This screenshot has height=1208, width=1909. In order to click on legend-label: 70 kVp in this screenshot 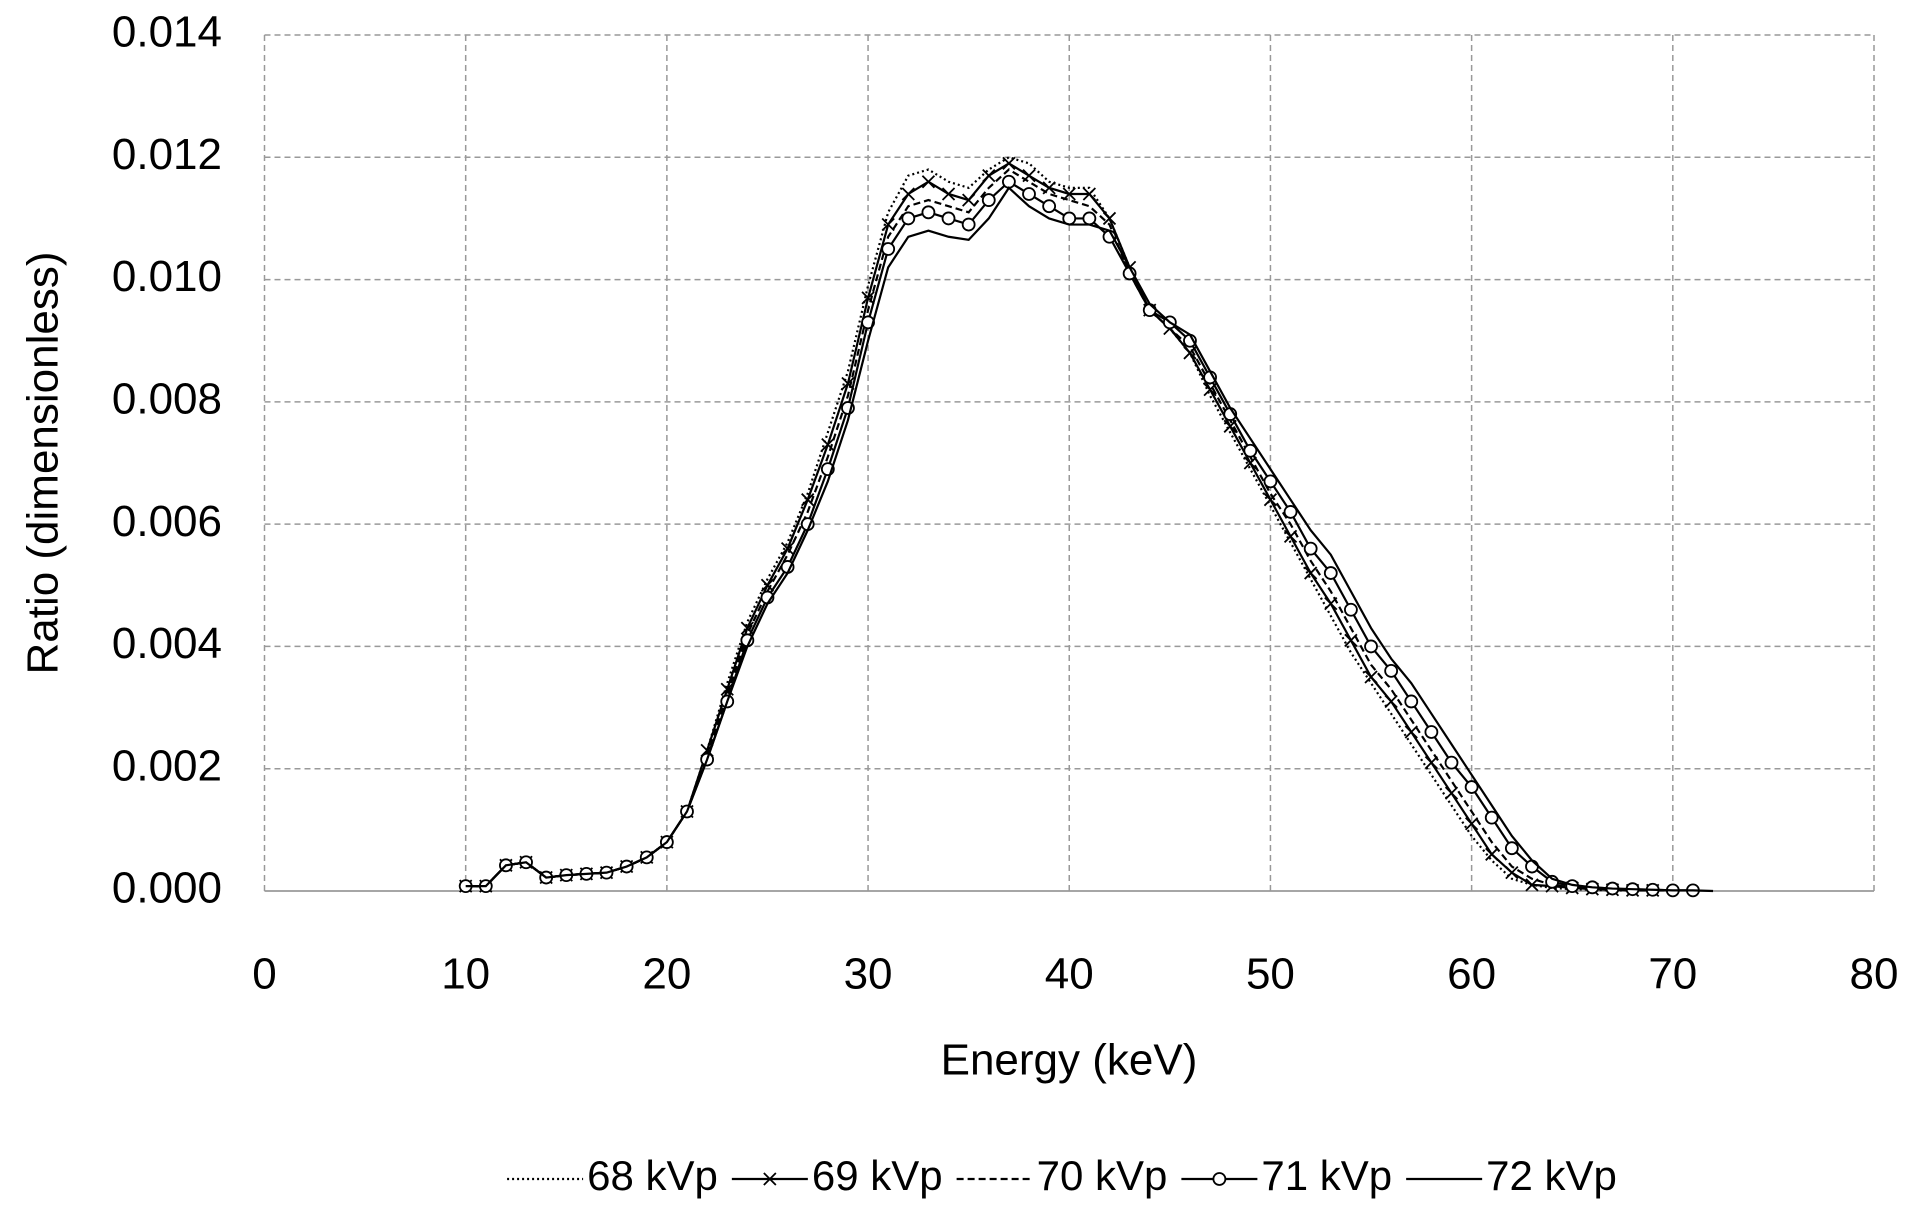, I will do `click(1102, 1175)`.